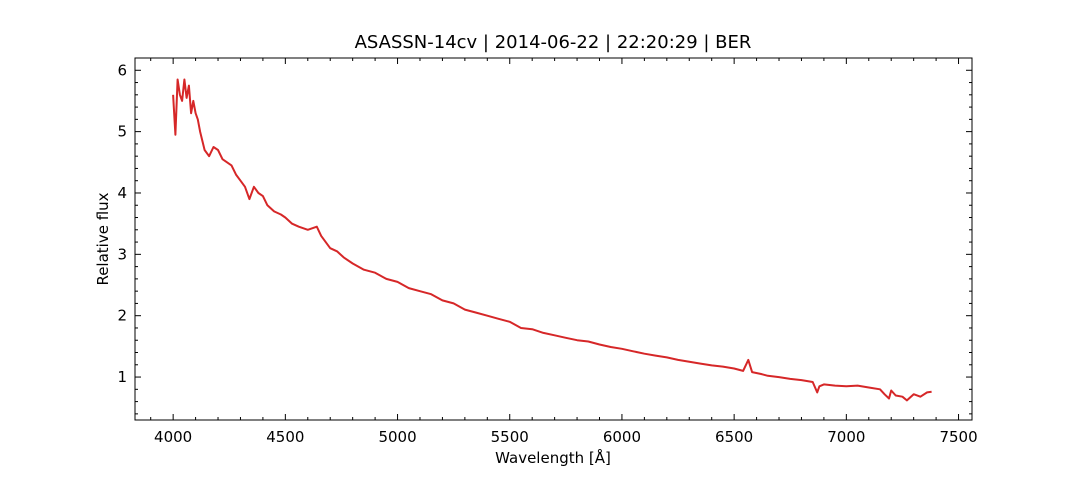  Describe the element at coordinates (122, 377) in the screenshot. I see `y-tick-label: 1` at that location.